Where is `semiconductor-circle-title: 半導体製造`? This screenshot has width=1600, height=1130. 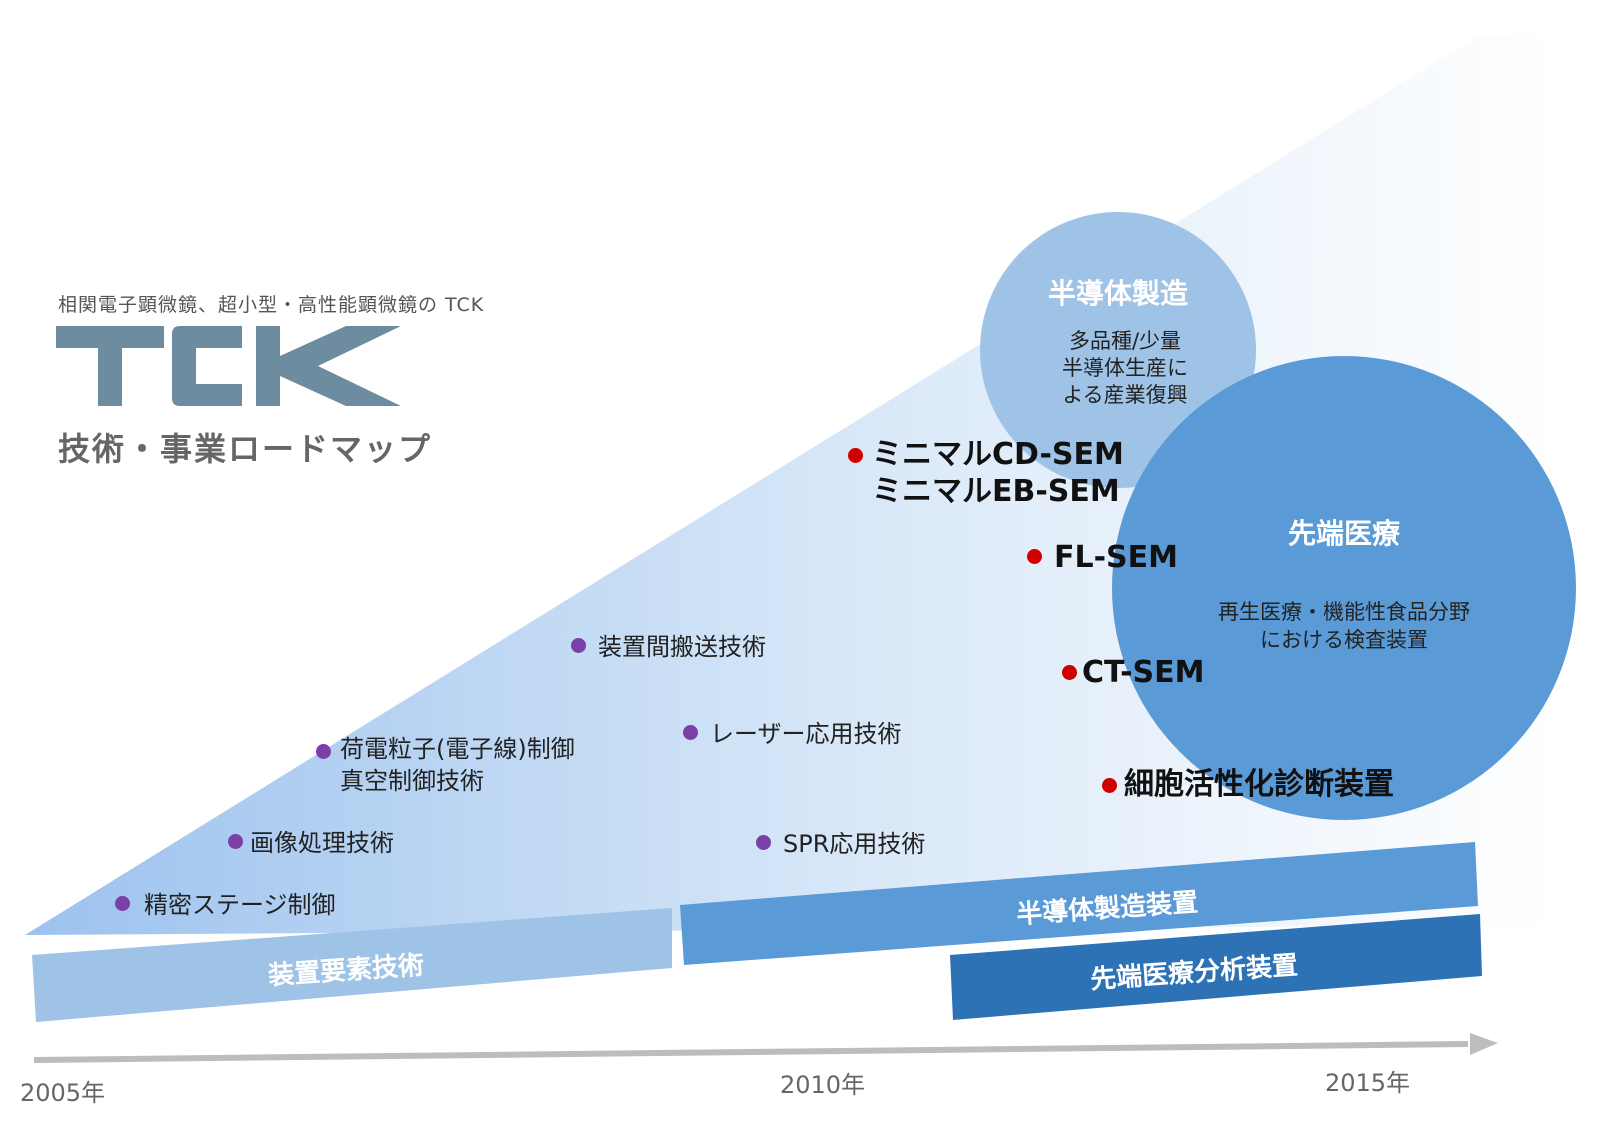
semiconductor-circle-title: 半導体製造 is located at coordinates (1117, 293).